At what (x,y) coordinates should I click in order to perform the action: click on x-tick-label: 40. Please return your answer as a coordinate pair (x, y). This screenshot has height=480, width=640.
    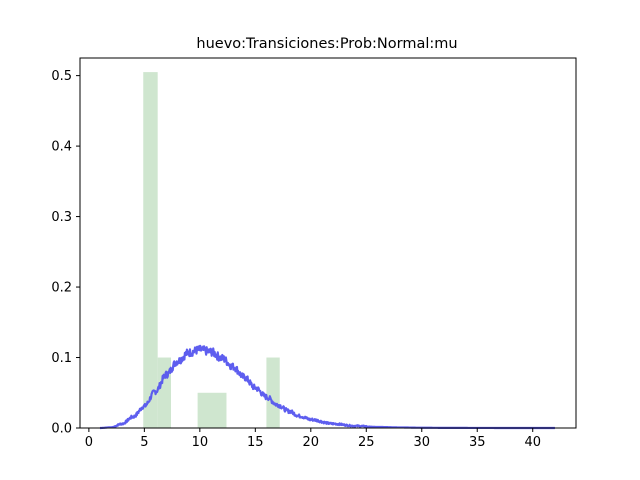
    Looking at the image, I should click on (532, 442).